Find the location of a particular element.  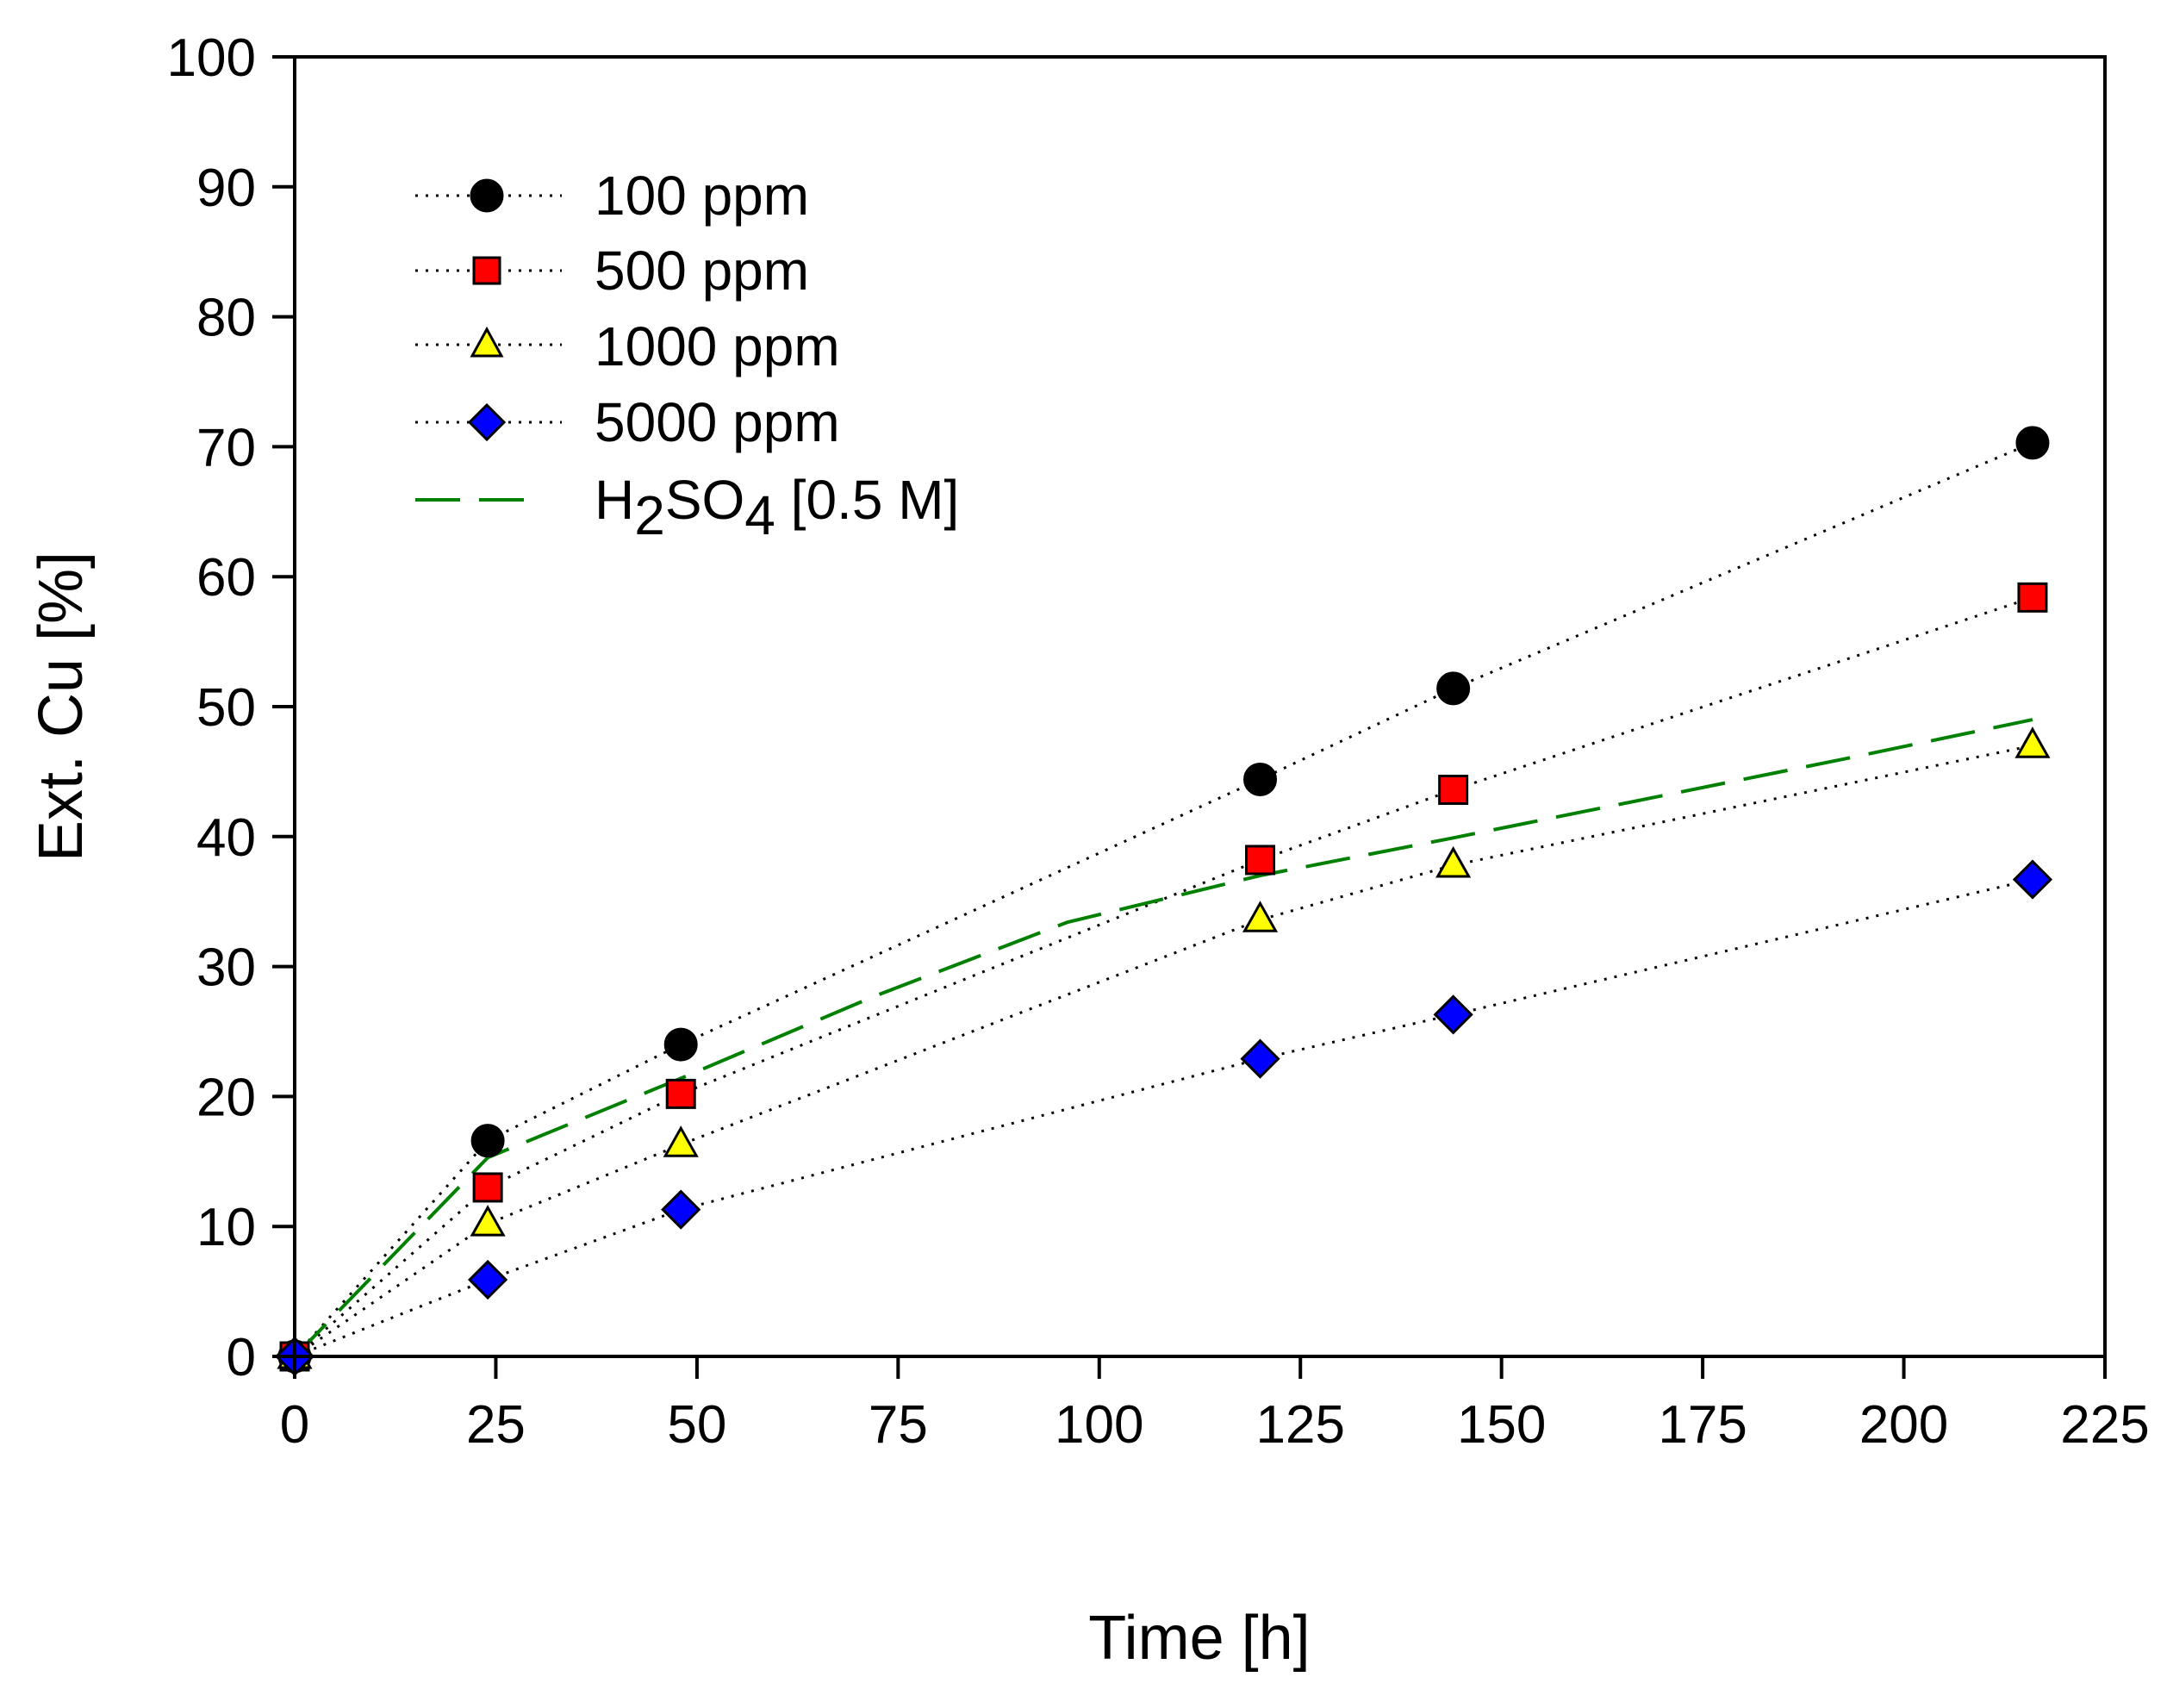

x-tick-label-75: 75 is located at coordinates (899, 1425).